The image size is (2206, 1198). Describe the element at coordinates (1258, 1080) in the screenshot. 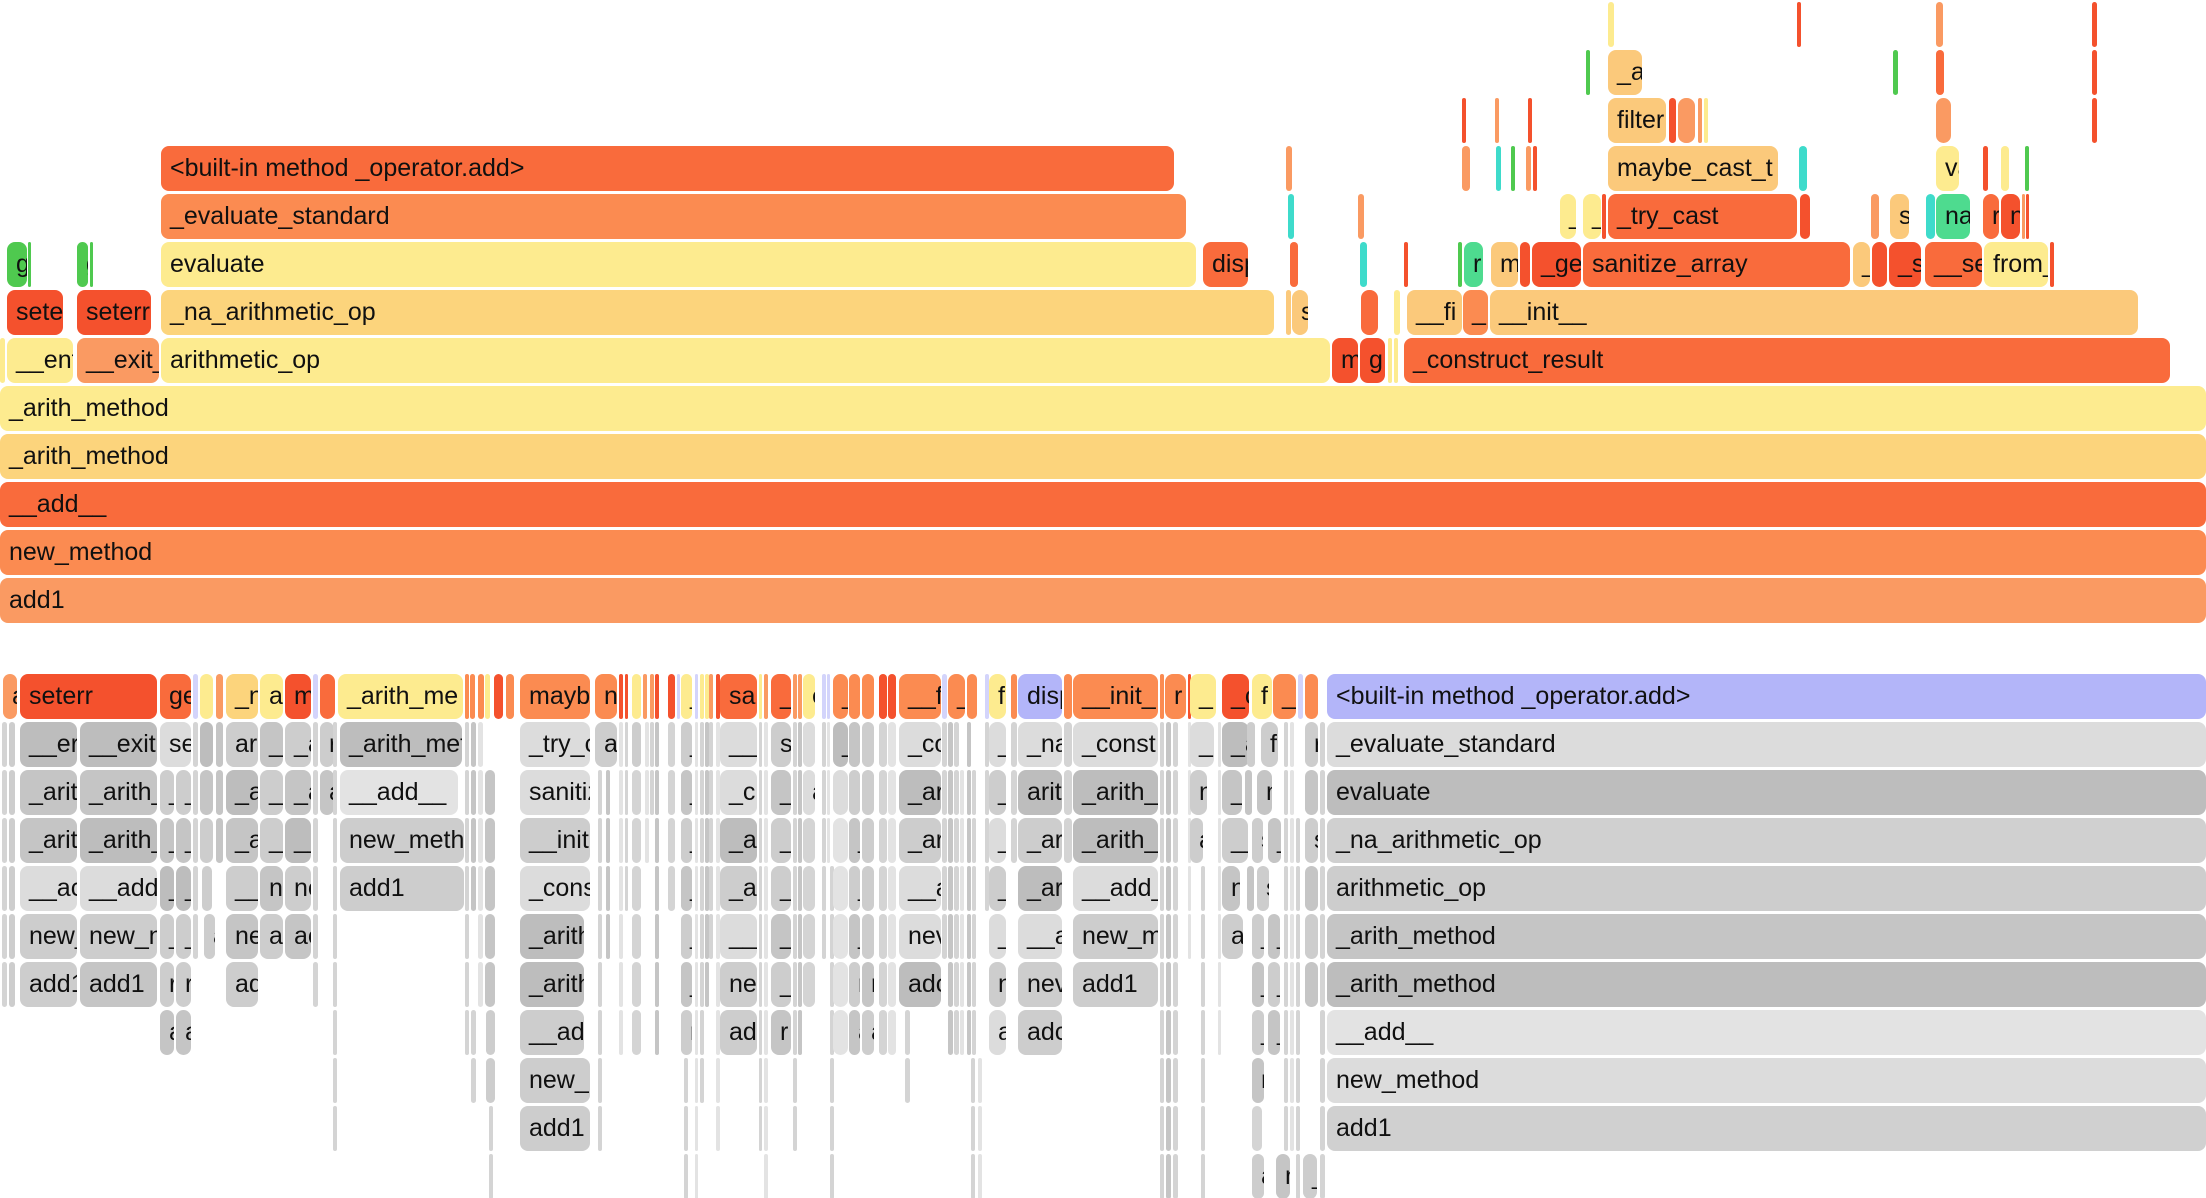

I see `flame-bar-n: n` at that location.